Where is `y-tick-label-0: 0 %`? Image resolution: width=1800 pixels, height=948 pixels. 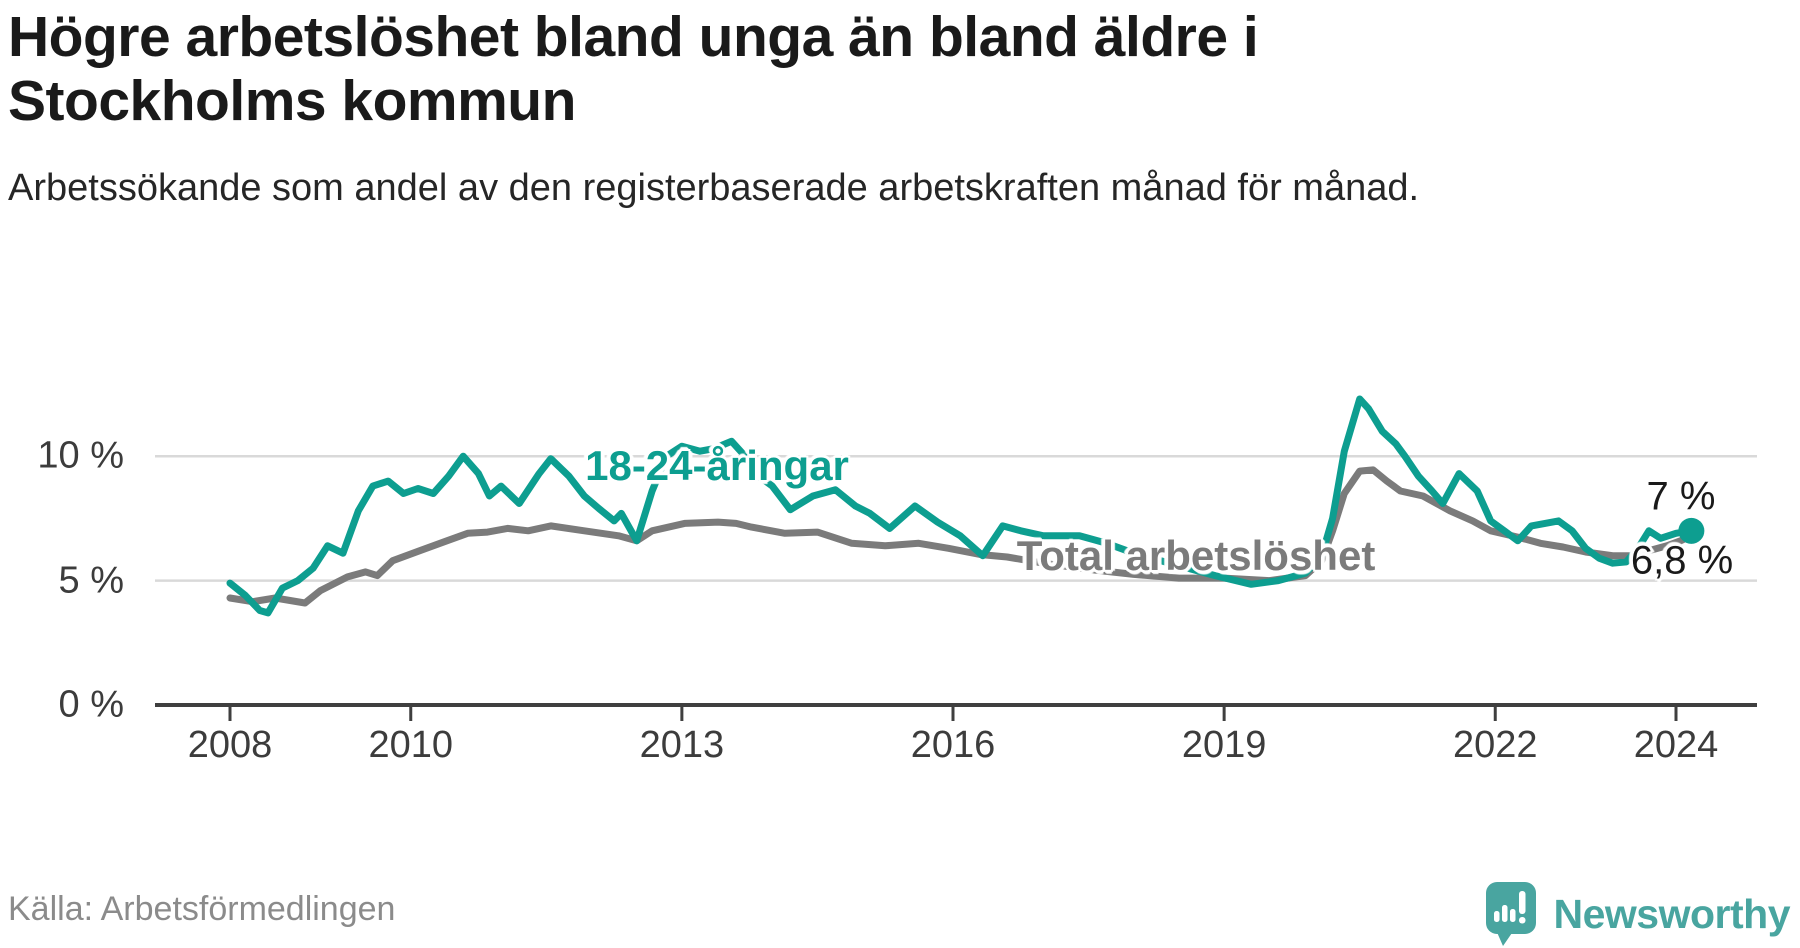
y-tick-label-0: 0 % is located at coordinates (91, 704).